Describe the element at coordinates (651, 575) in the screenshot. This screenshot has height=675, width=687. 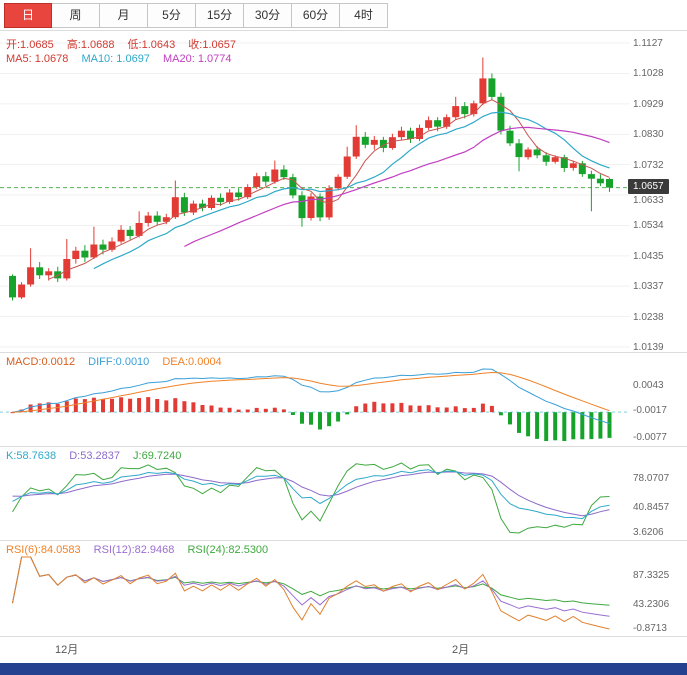
I see `y-tick: 87.3325` at that location.